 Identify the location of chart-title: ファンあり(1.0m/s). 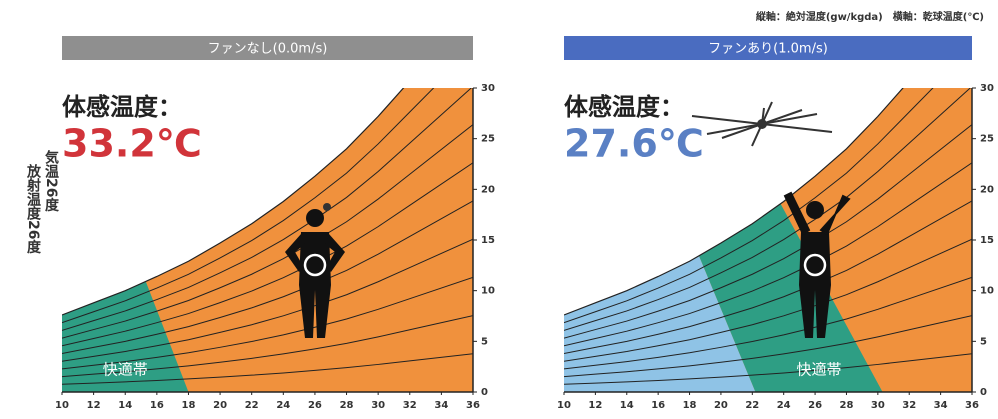
(768, 49).